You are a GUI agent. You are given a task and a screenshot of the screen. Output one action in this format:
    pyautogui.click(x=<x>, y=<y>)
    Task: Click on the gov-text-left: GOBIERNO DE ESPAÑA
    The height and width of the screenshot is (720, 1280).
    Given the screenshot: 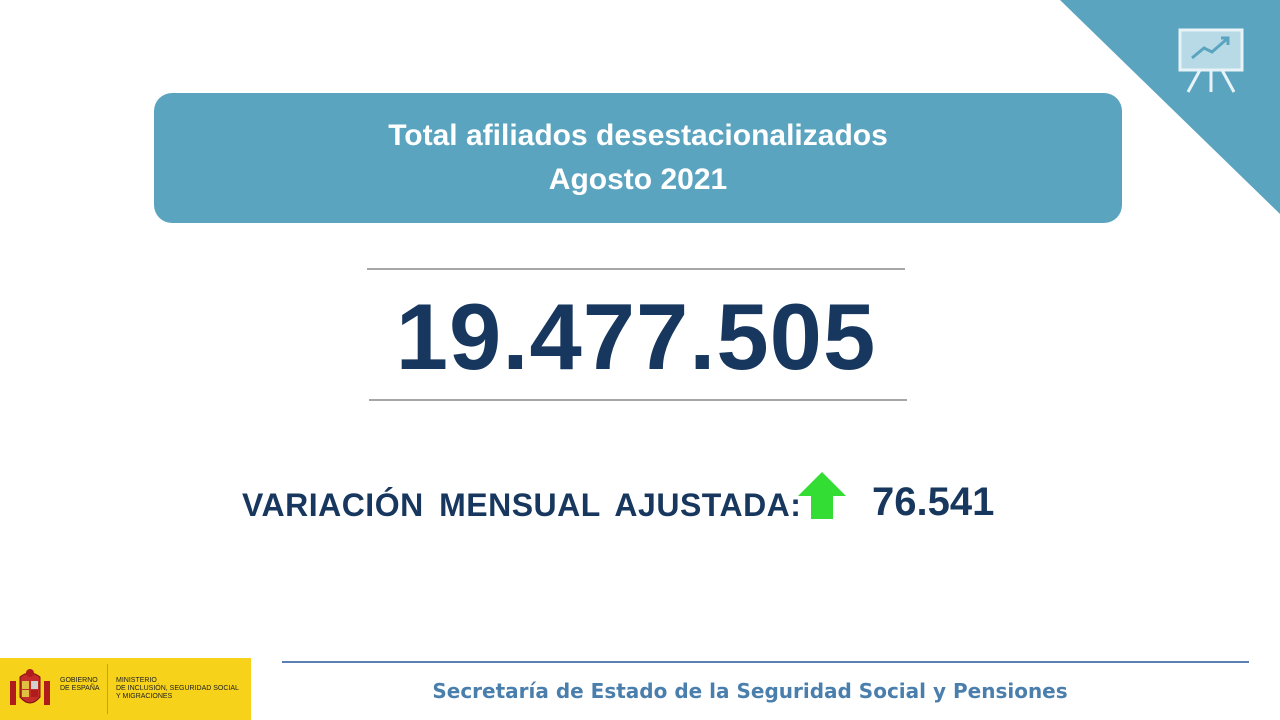 What is the action you would take?
    pyautogui.click(x=83, y=685)
    